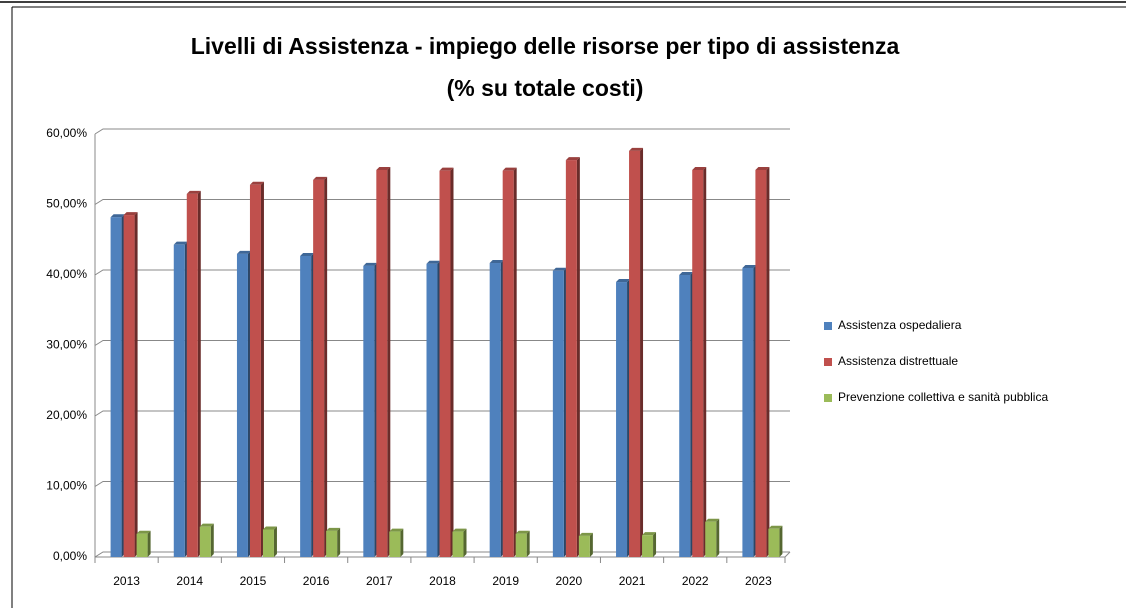 The image size is (1126, 608). What do you see at coordinates (379, 581) in the screenshot?
I see `x-tick-label: 2017` at bounding box center [379, 581].